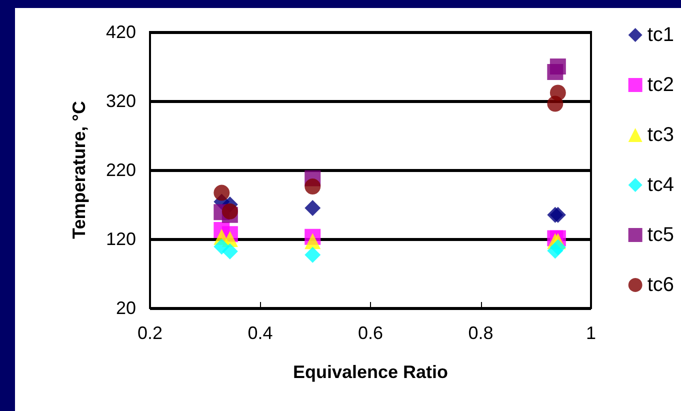 This screenshot has width=681, height=411. What do you see at coordinates (591, 333) in the screenshot?
I see `x-tick-label: 1` at bounding box center [591, 333].